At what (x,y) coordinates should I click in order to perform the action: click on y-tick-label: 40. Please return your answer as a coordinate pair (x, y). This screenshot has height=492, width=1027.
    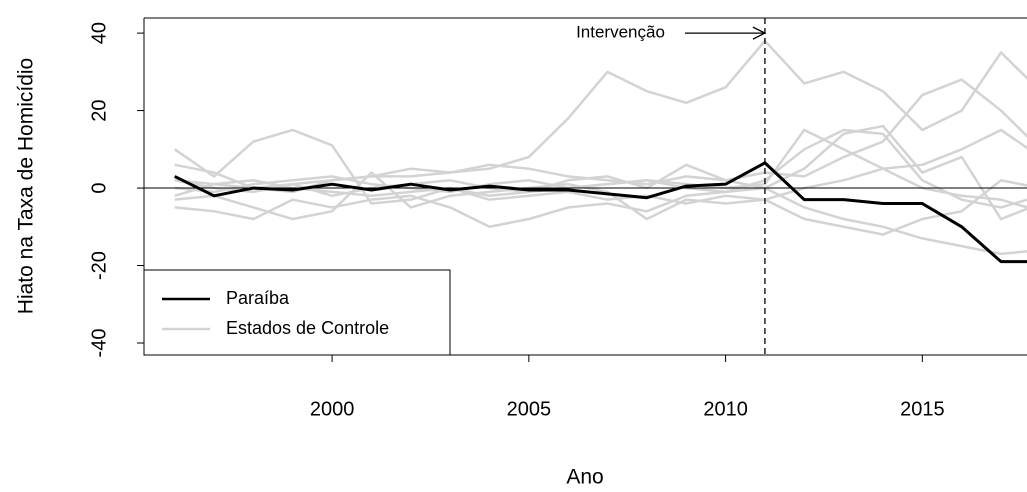
    Looking at the image, I should click on (99, 33).